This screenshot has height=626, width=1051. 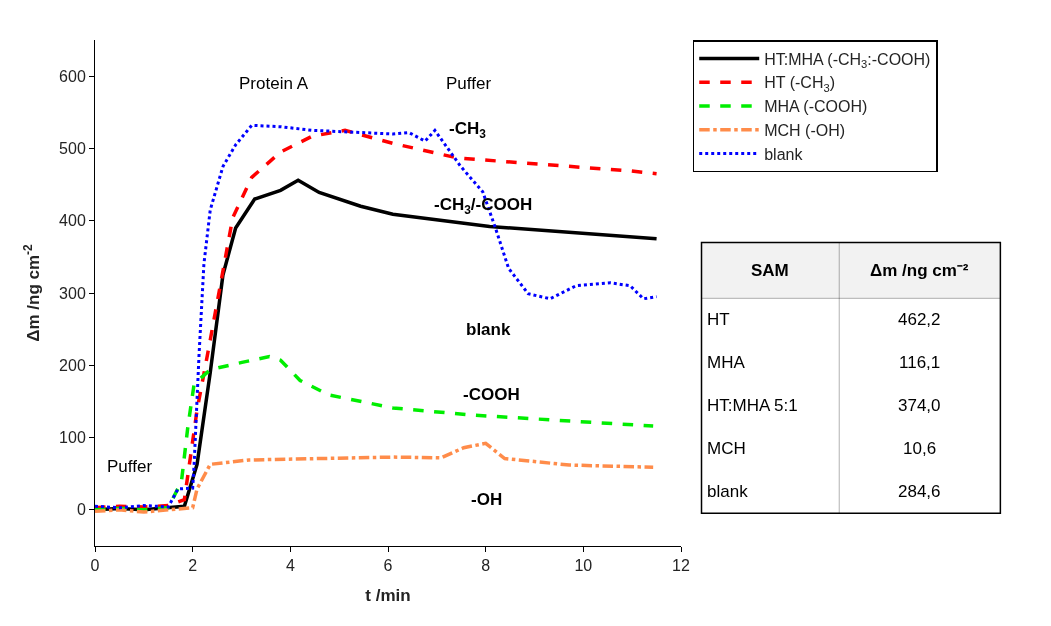 What do you see at coordinates (805, 131) in the screenshot?
I see `legend-label: MCH (-OH)` at bounding box center [805, 131].